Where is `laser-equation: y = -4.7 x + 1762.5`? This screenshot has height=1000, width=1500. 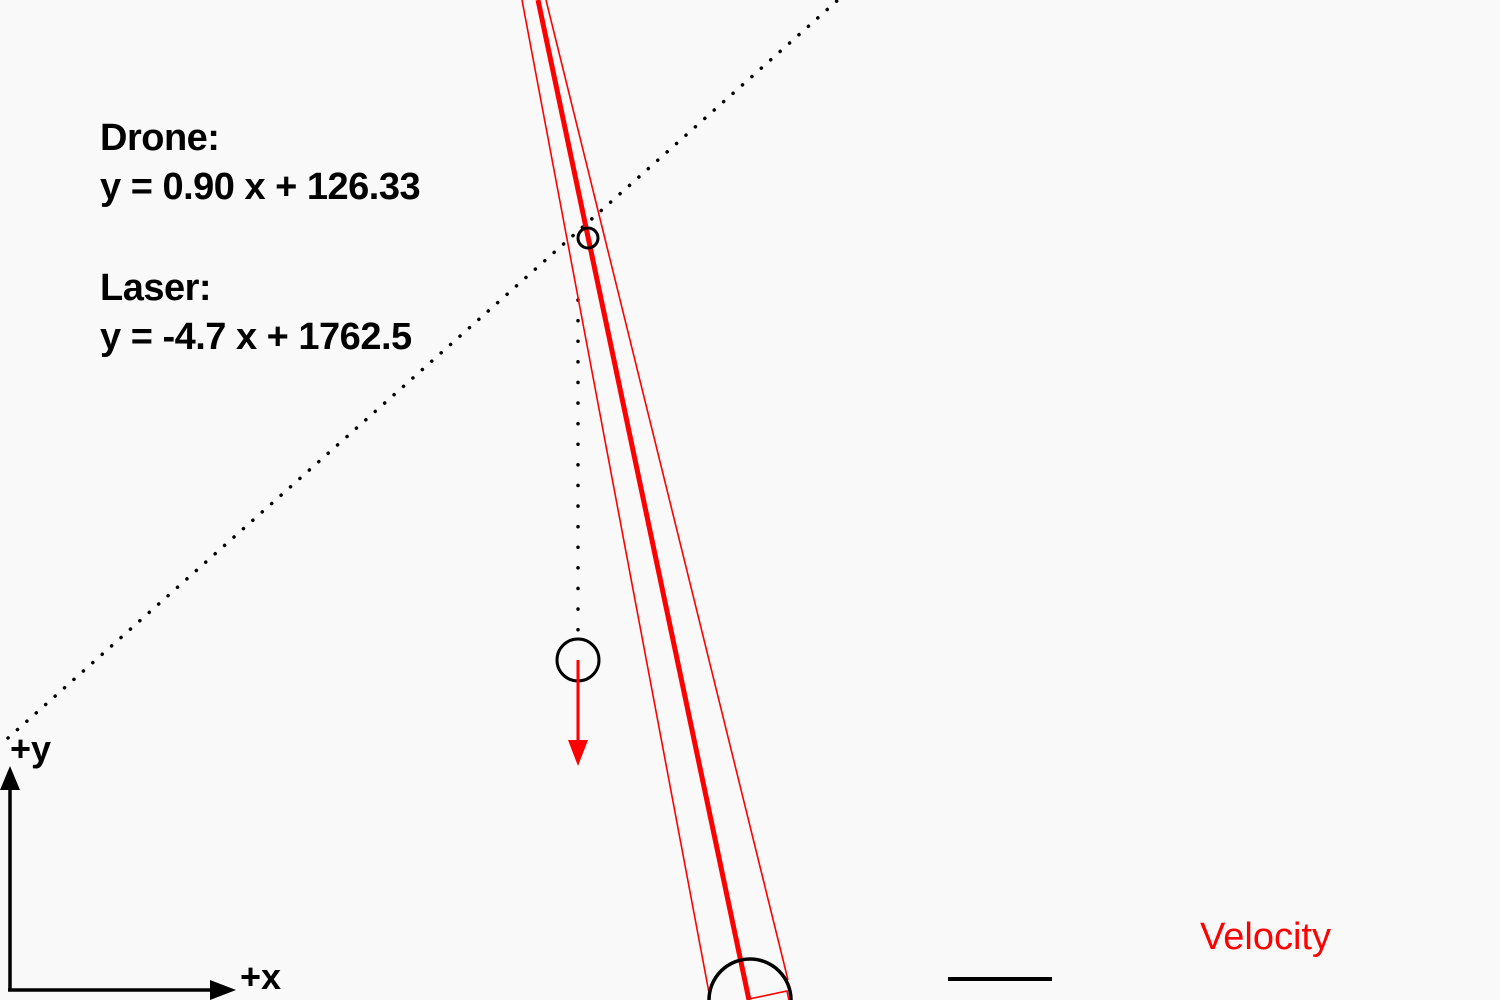 laser-equation: y = -4.7 x + 1762.5 is located at coordinates (256, 337).